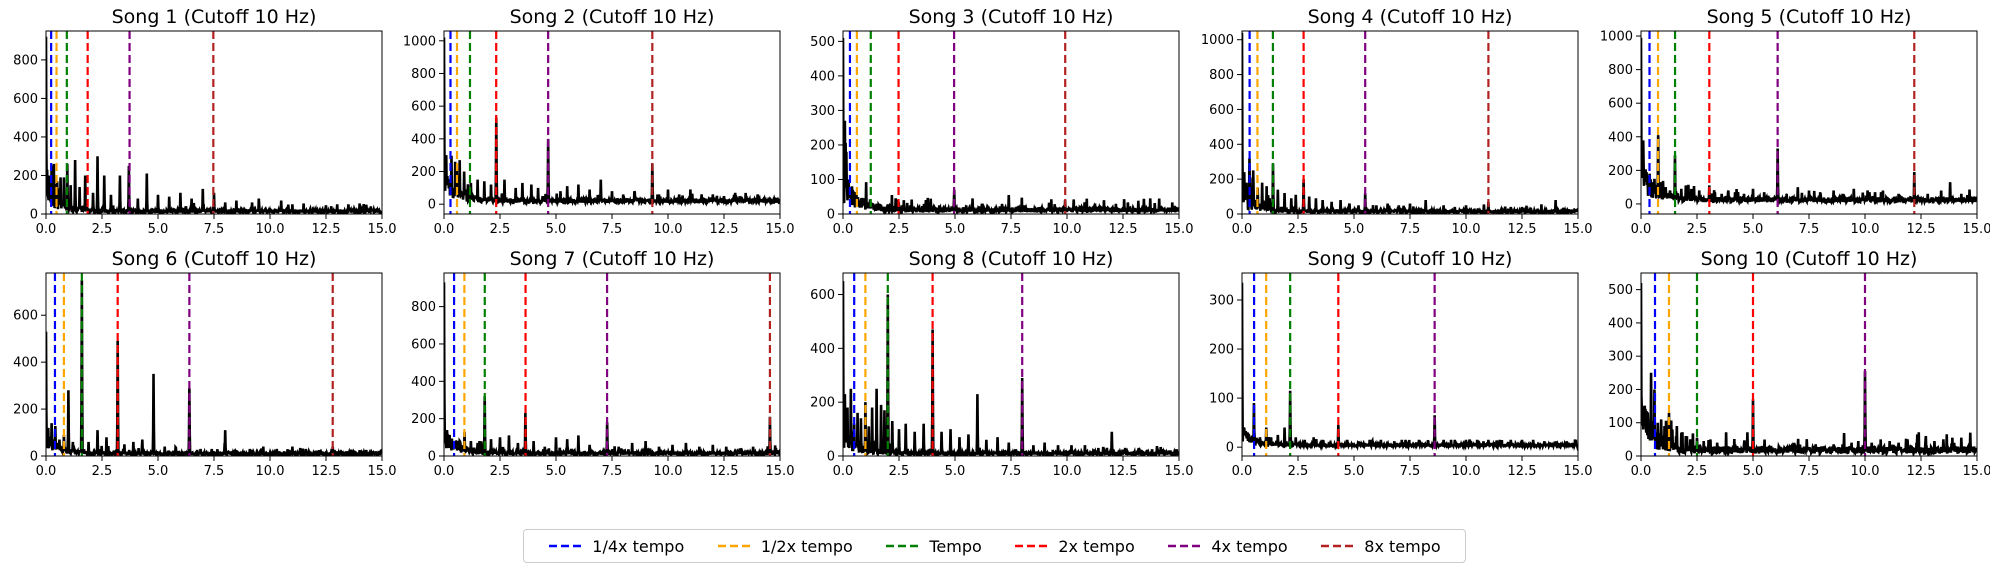 This screenshot has width=1990, height=571. Describe the element at coordinates (1620, 70) in the screenshot. I see `y-tick-label: 800` at that location.